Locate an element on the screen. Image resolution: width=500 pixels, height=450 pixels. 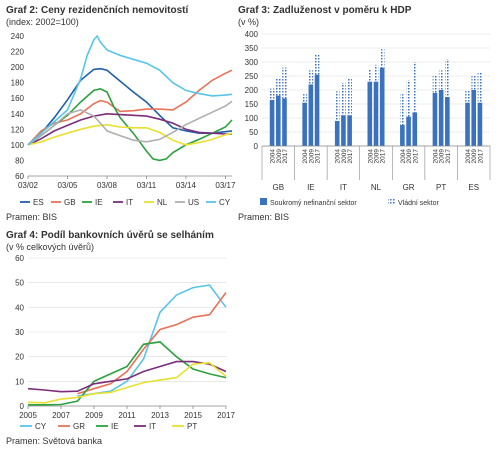
graf4-source: Pramen: Světová banka is located at coordinates (54, 441).